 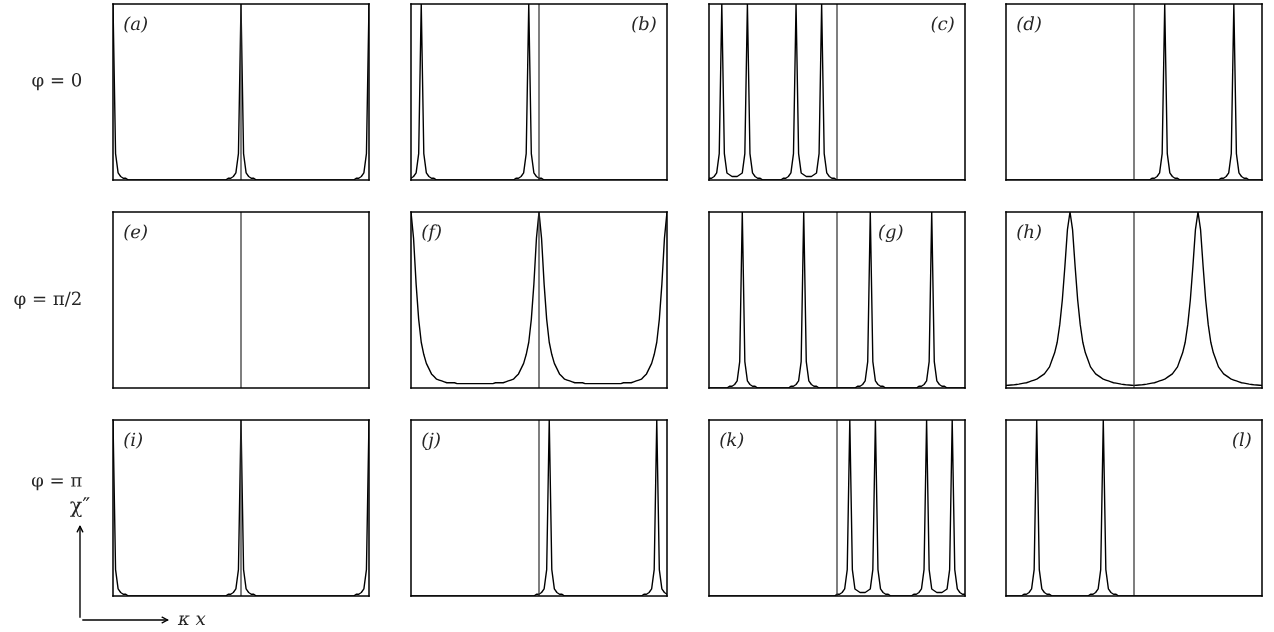 What do you see at coordinates (942, 24) in the screenshot?
I see `annotation: (c)` at bounding box center [942, 24].